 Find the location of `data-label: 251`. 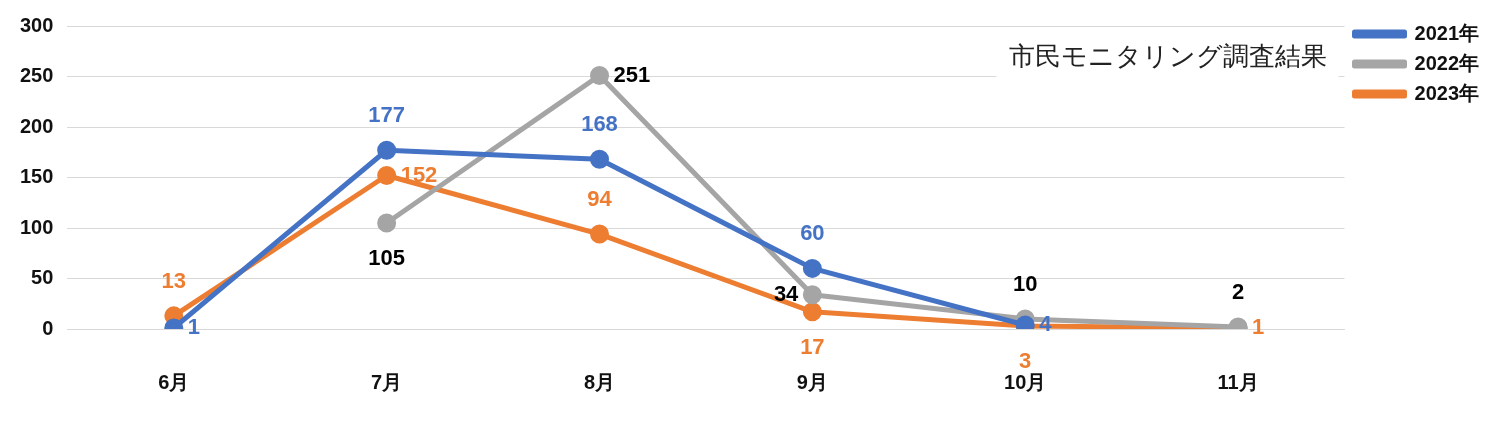

data-label: 251 is located at coordinates (632, 74).